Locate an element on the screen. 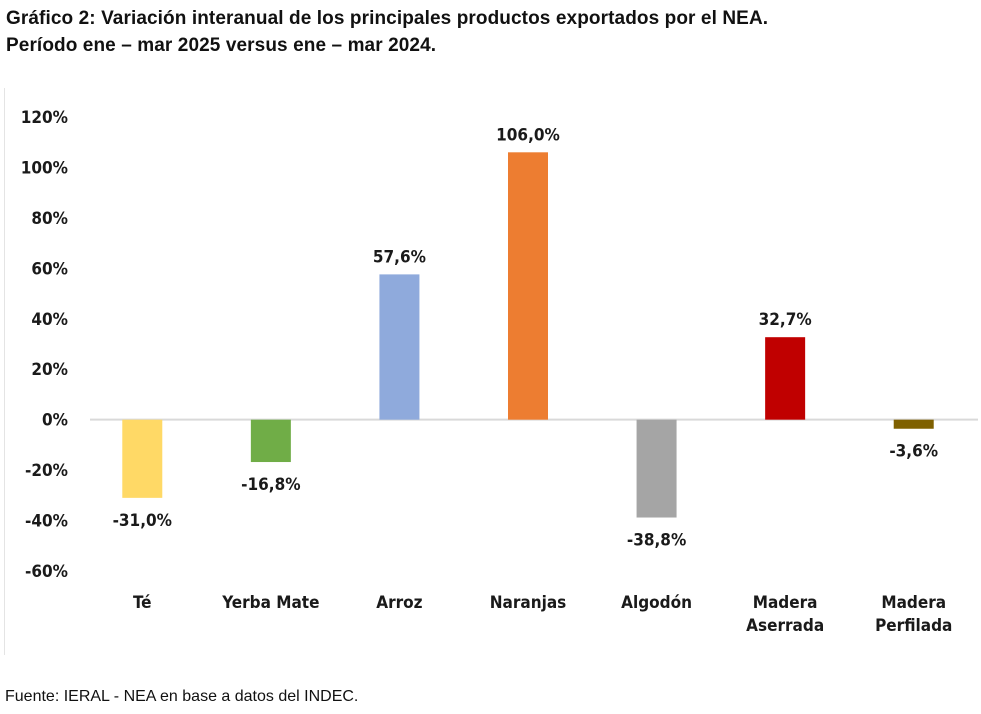 The height and width of the screenshot is (714, 981). category-label: Perfilada is located at coordinates (913, 626).